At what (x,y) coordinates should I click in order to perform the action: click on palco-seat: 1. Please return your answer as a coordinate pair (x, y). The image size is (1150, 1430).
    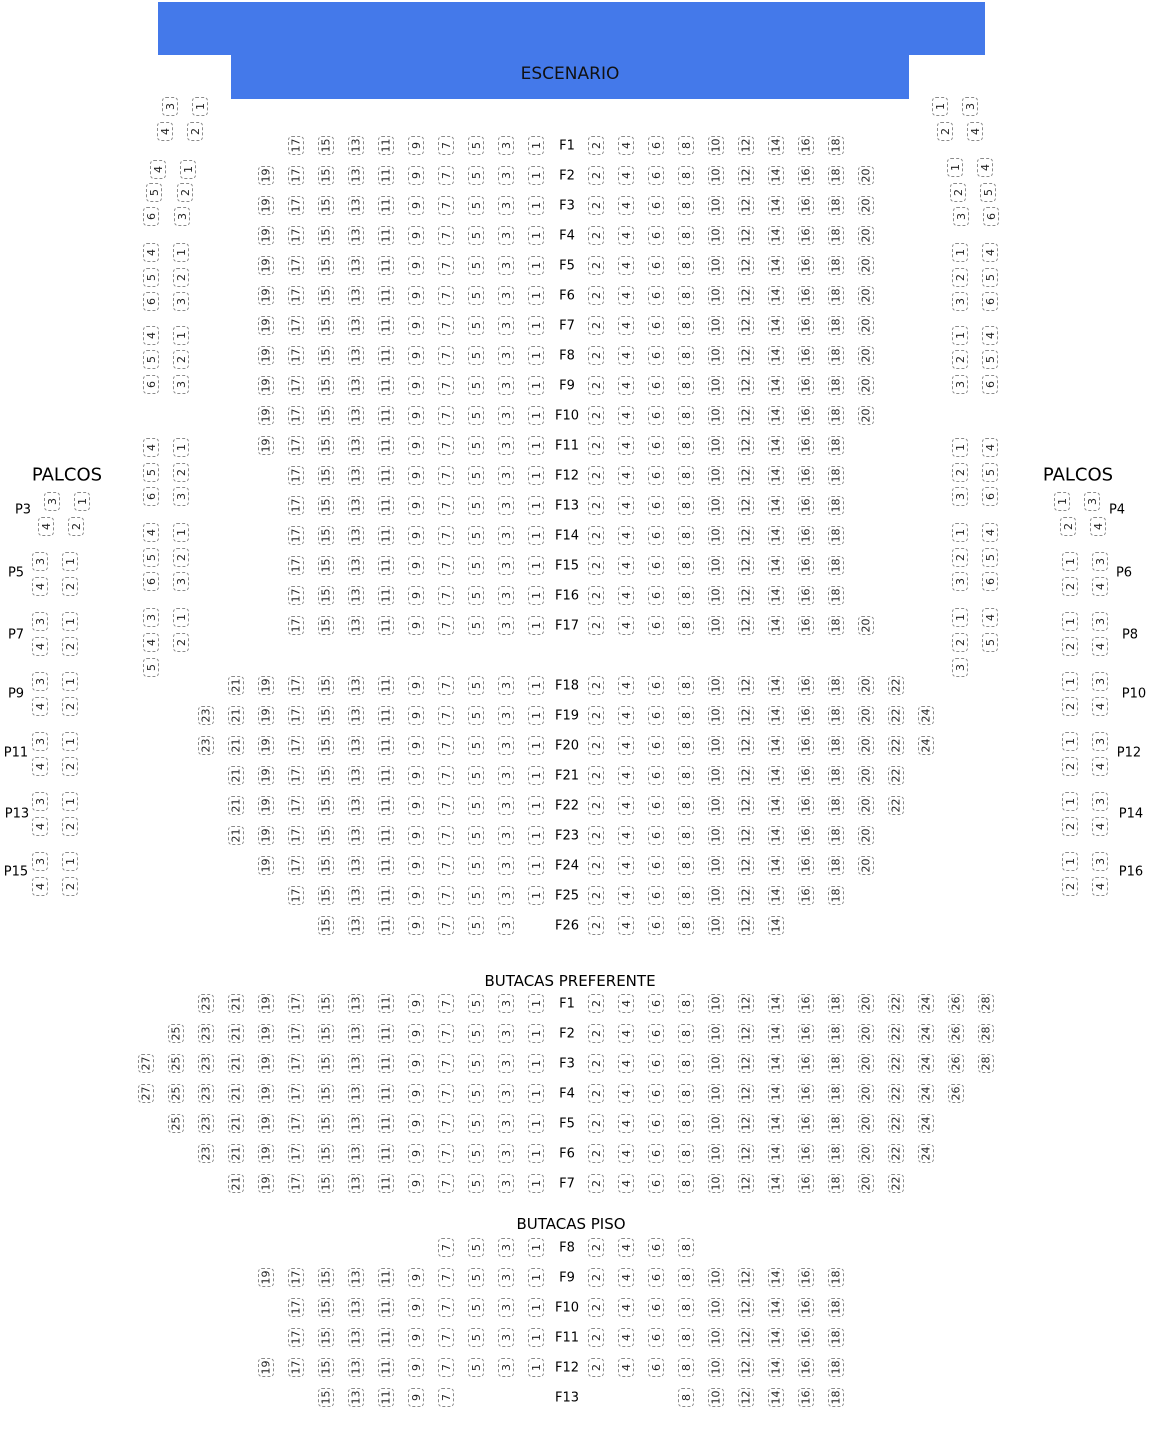
    Looking at the image, I should click on (70, 801).